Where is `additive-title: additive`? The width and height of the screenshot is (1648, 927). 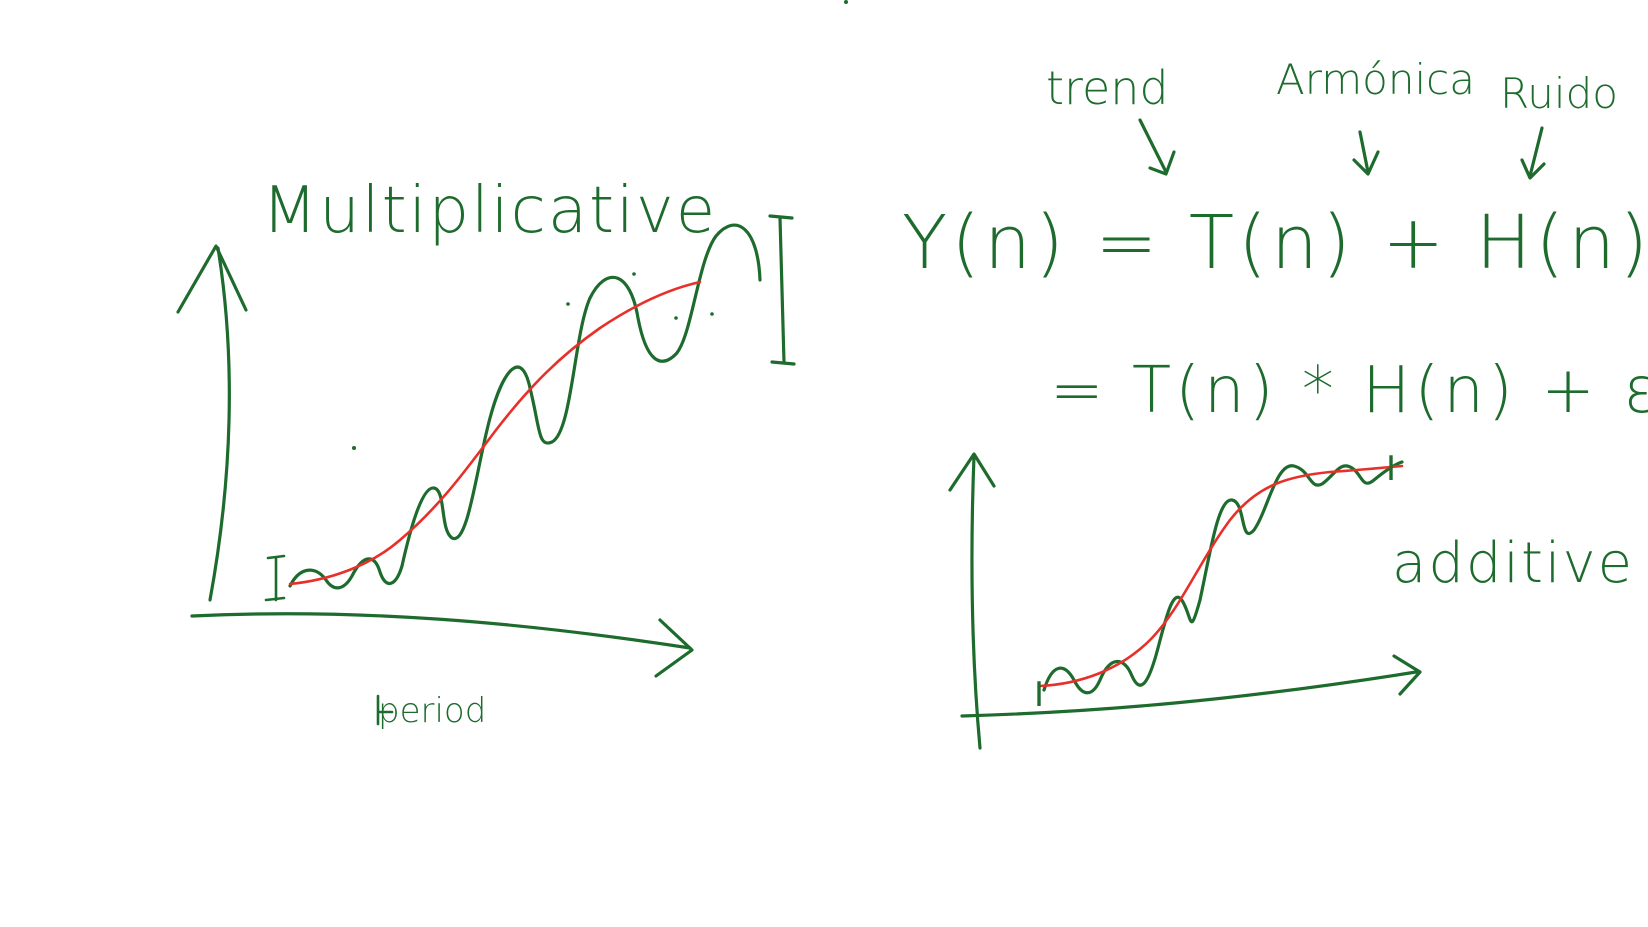
additive-title: additive is located at coordinates (1513, 563).